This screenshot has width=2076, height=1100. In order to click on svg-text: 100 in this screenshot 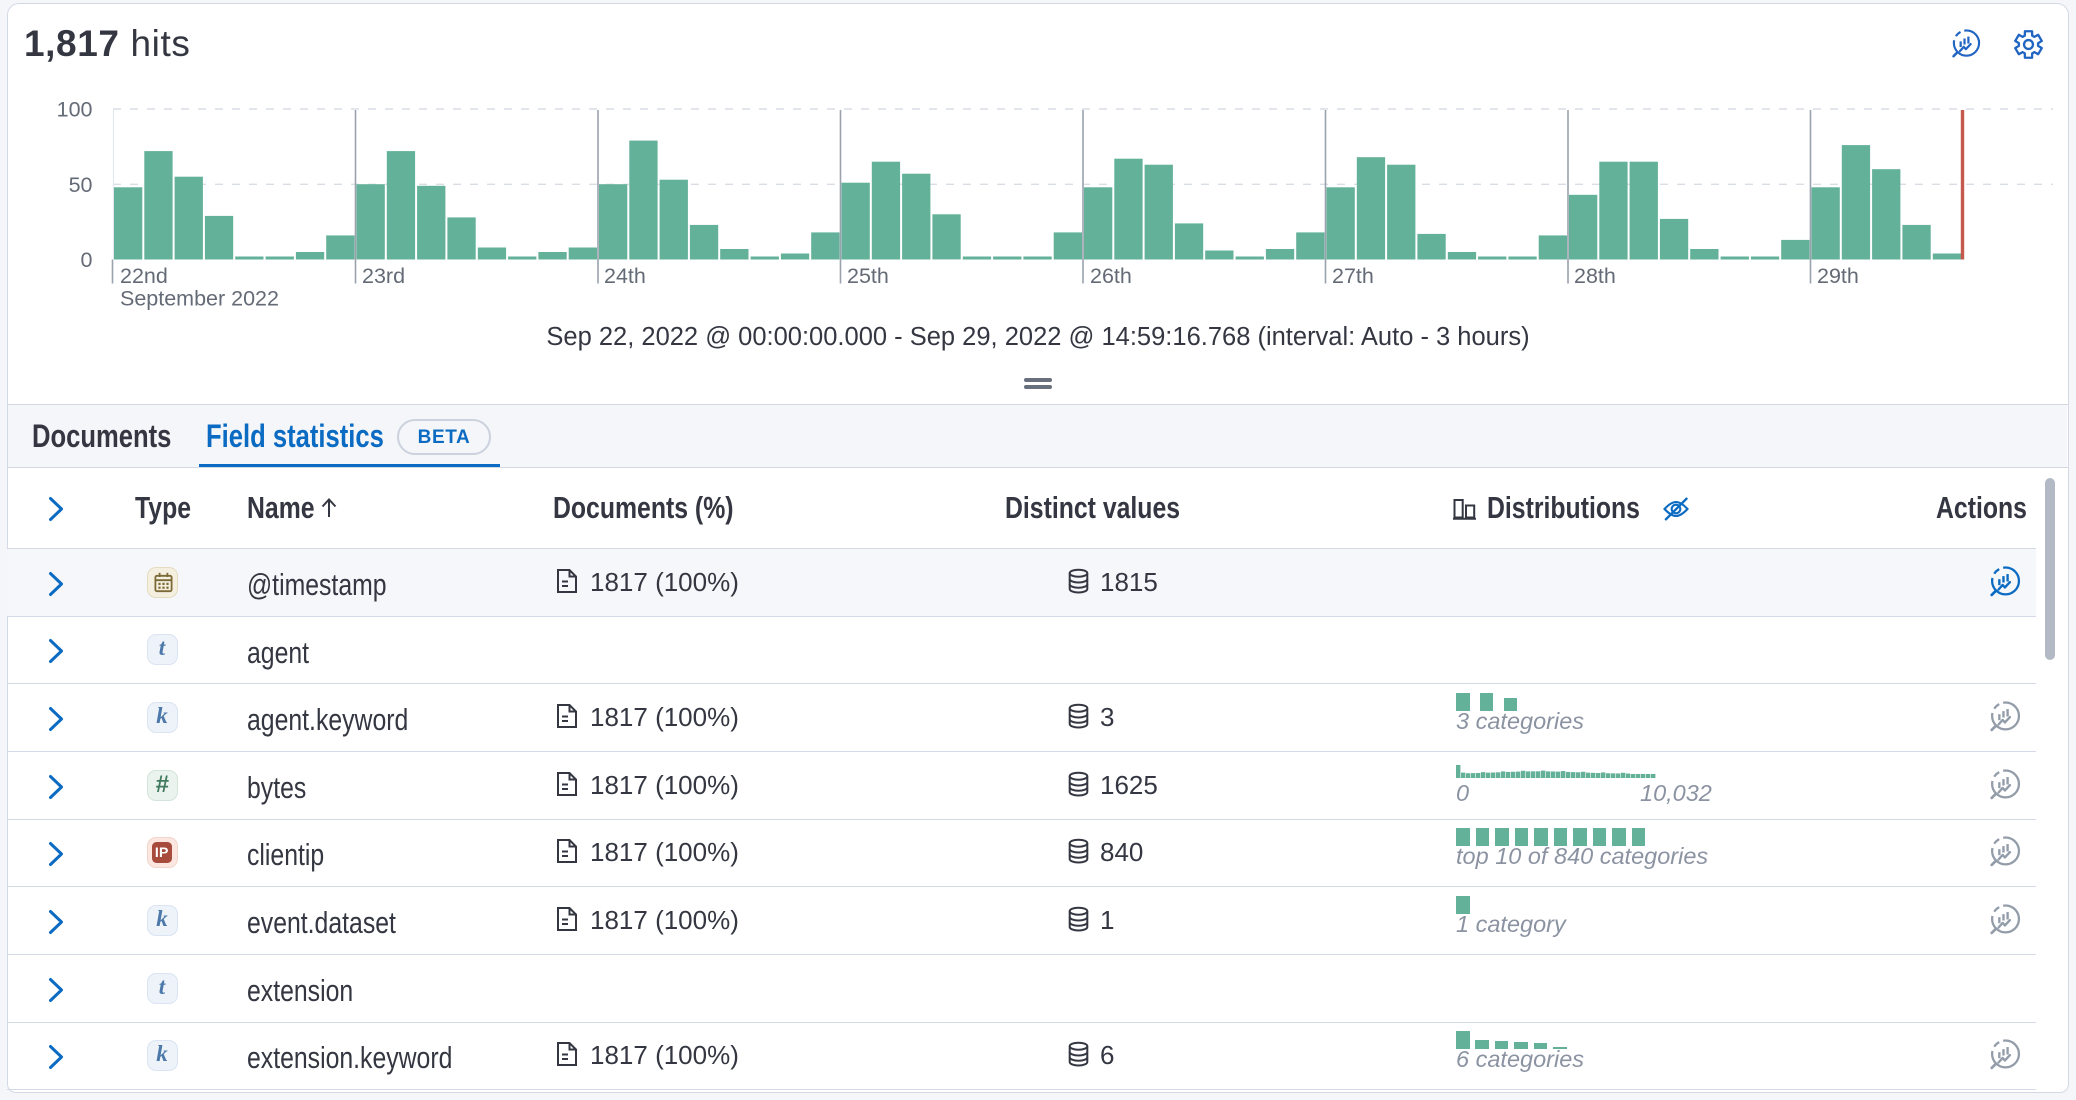, I will do `click(75, 110)`.